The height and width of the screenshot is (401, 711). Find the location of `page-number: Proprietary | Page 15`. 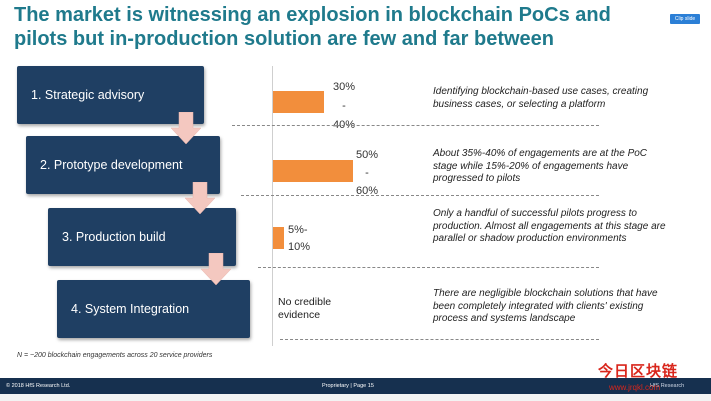

page-number: Proprietary | Page 15 is located at coordinates (348, 386).